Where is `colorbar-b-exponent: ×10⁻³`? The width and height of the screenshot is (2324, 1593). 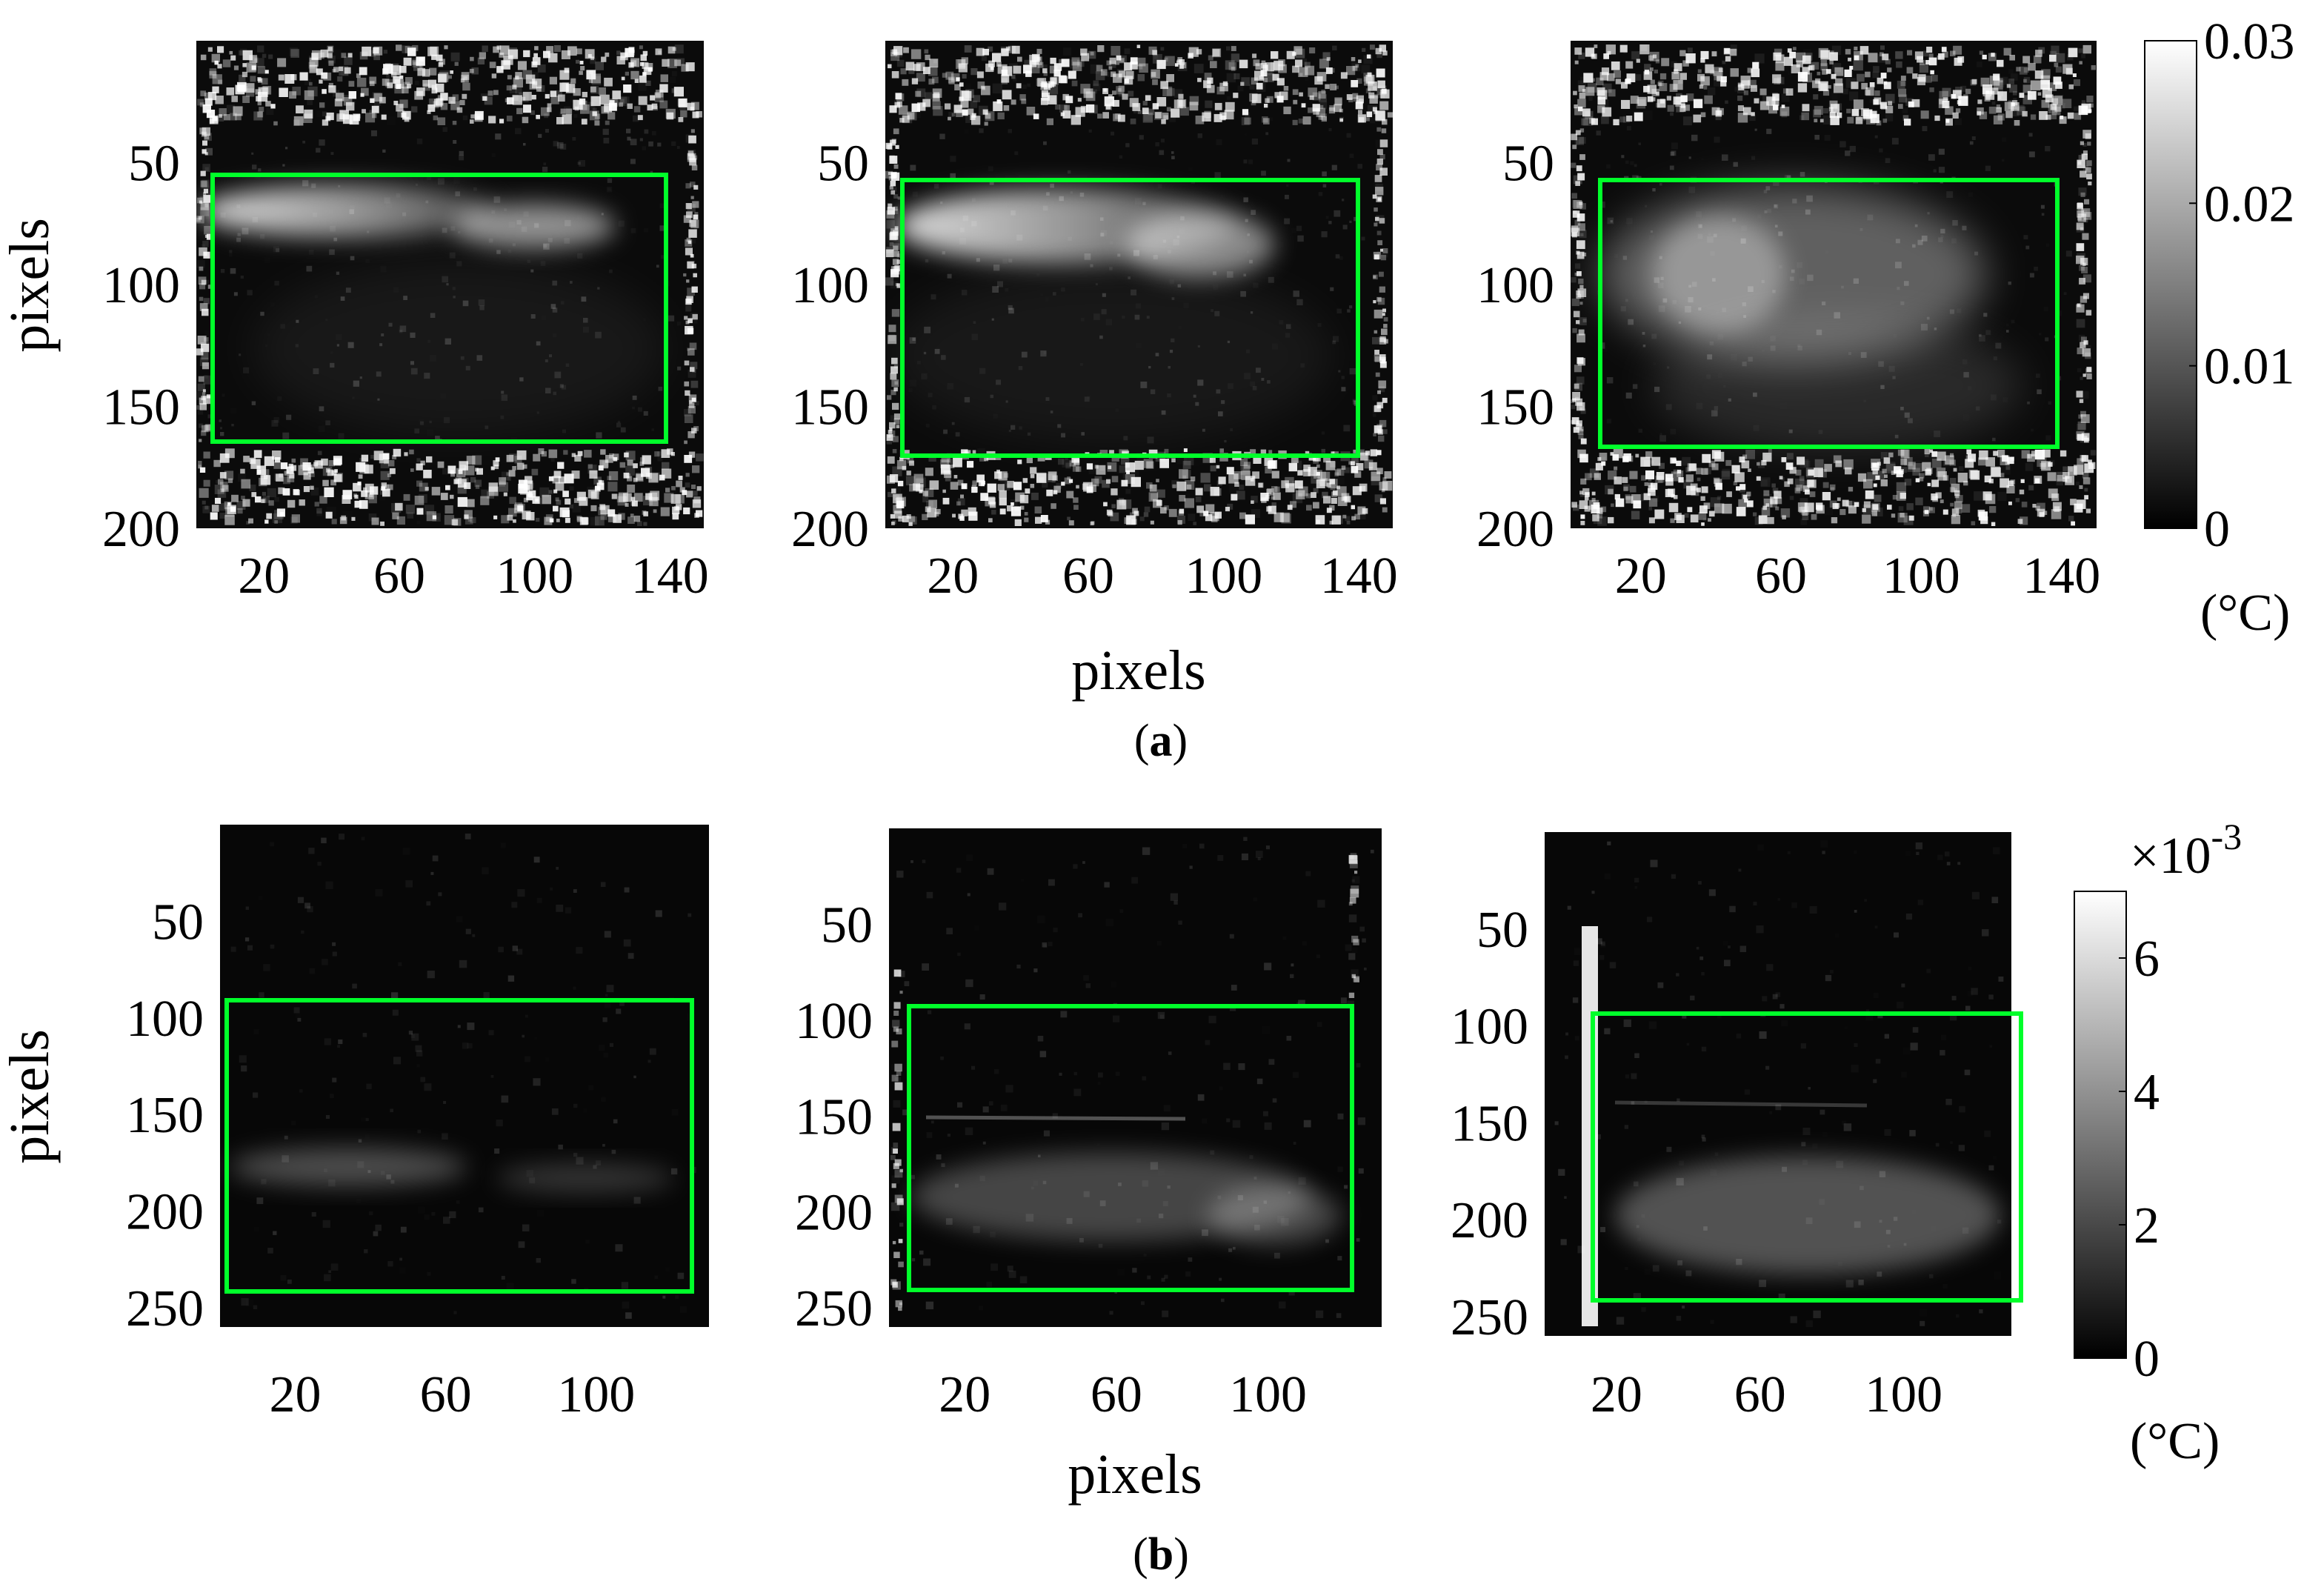 colorbar-b-exponent: ×10⁻³ is located at coordinates (2186, 850).